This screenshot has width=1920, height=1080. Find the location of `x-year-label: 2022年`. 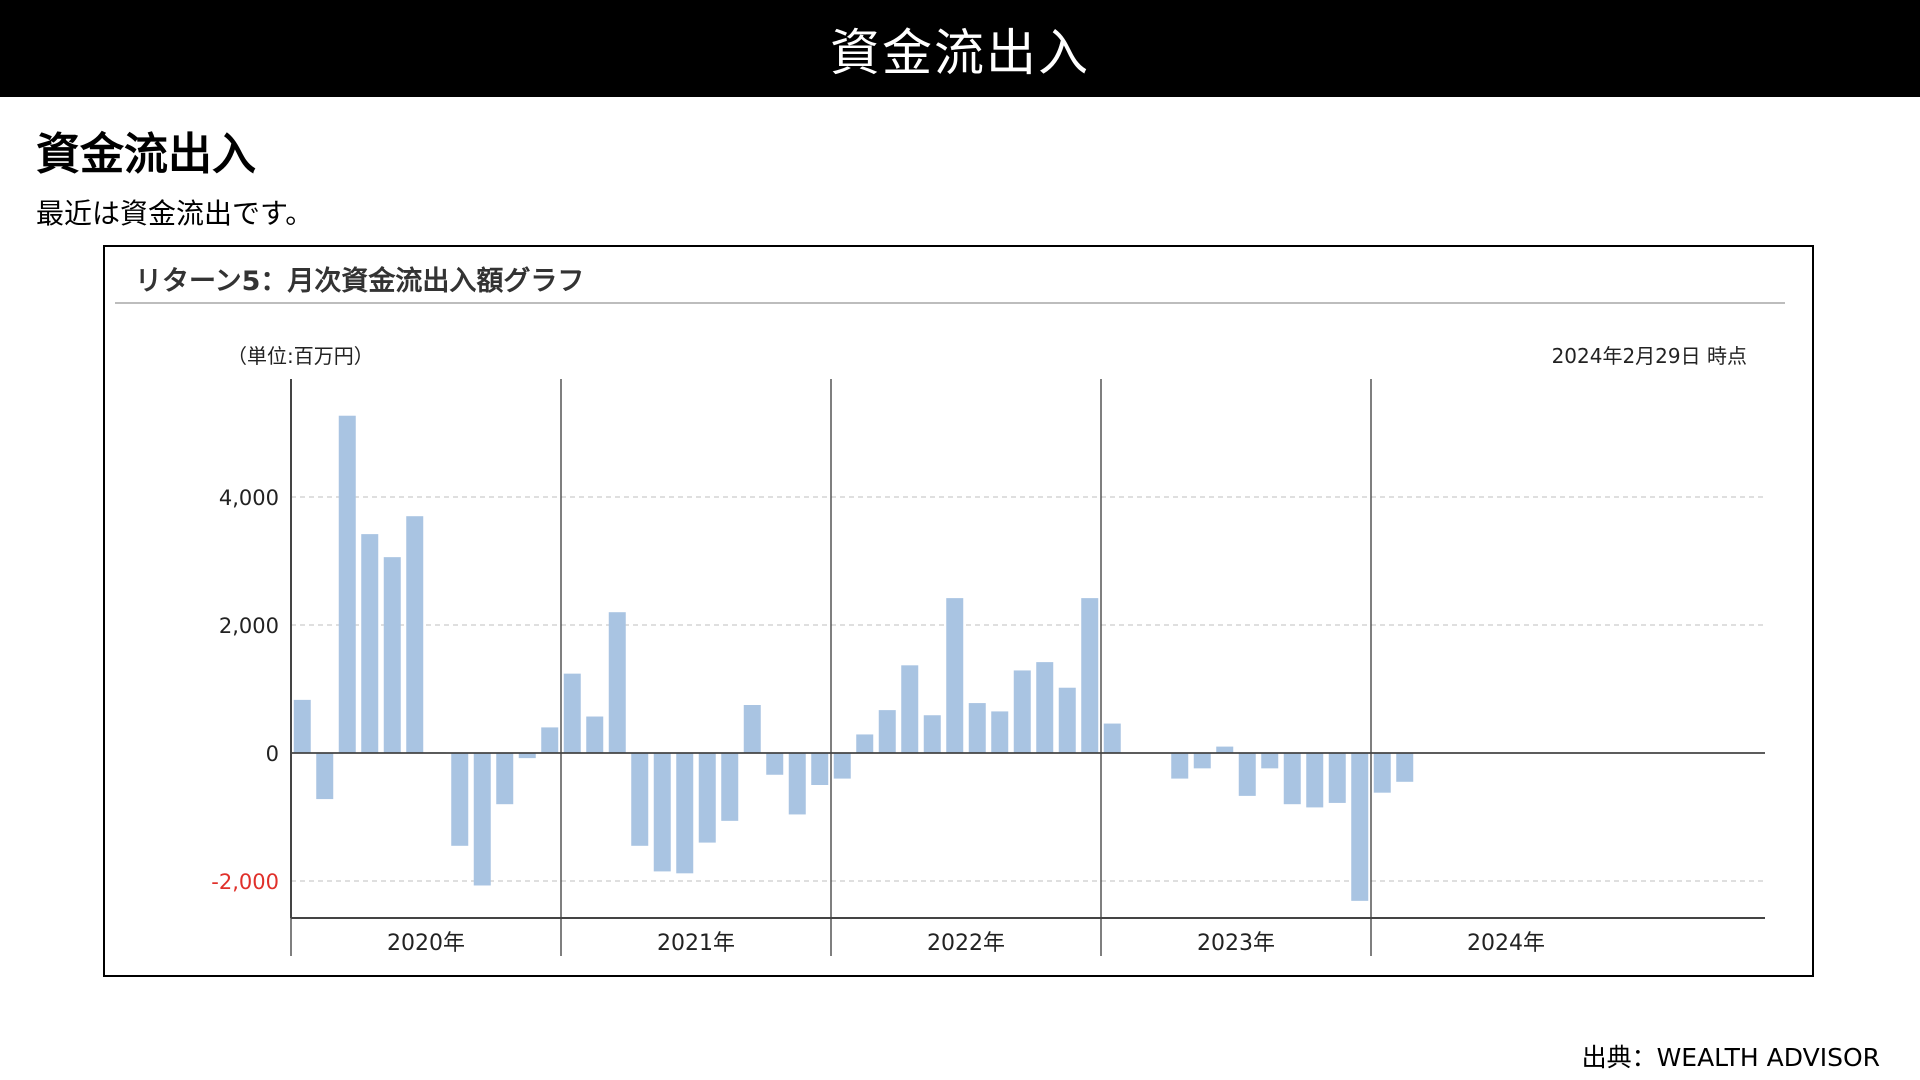

x-year-label: 2022年 is located at coordinates (966, 943).